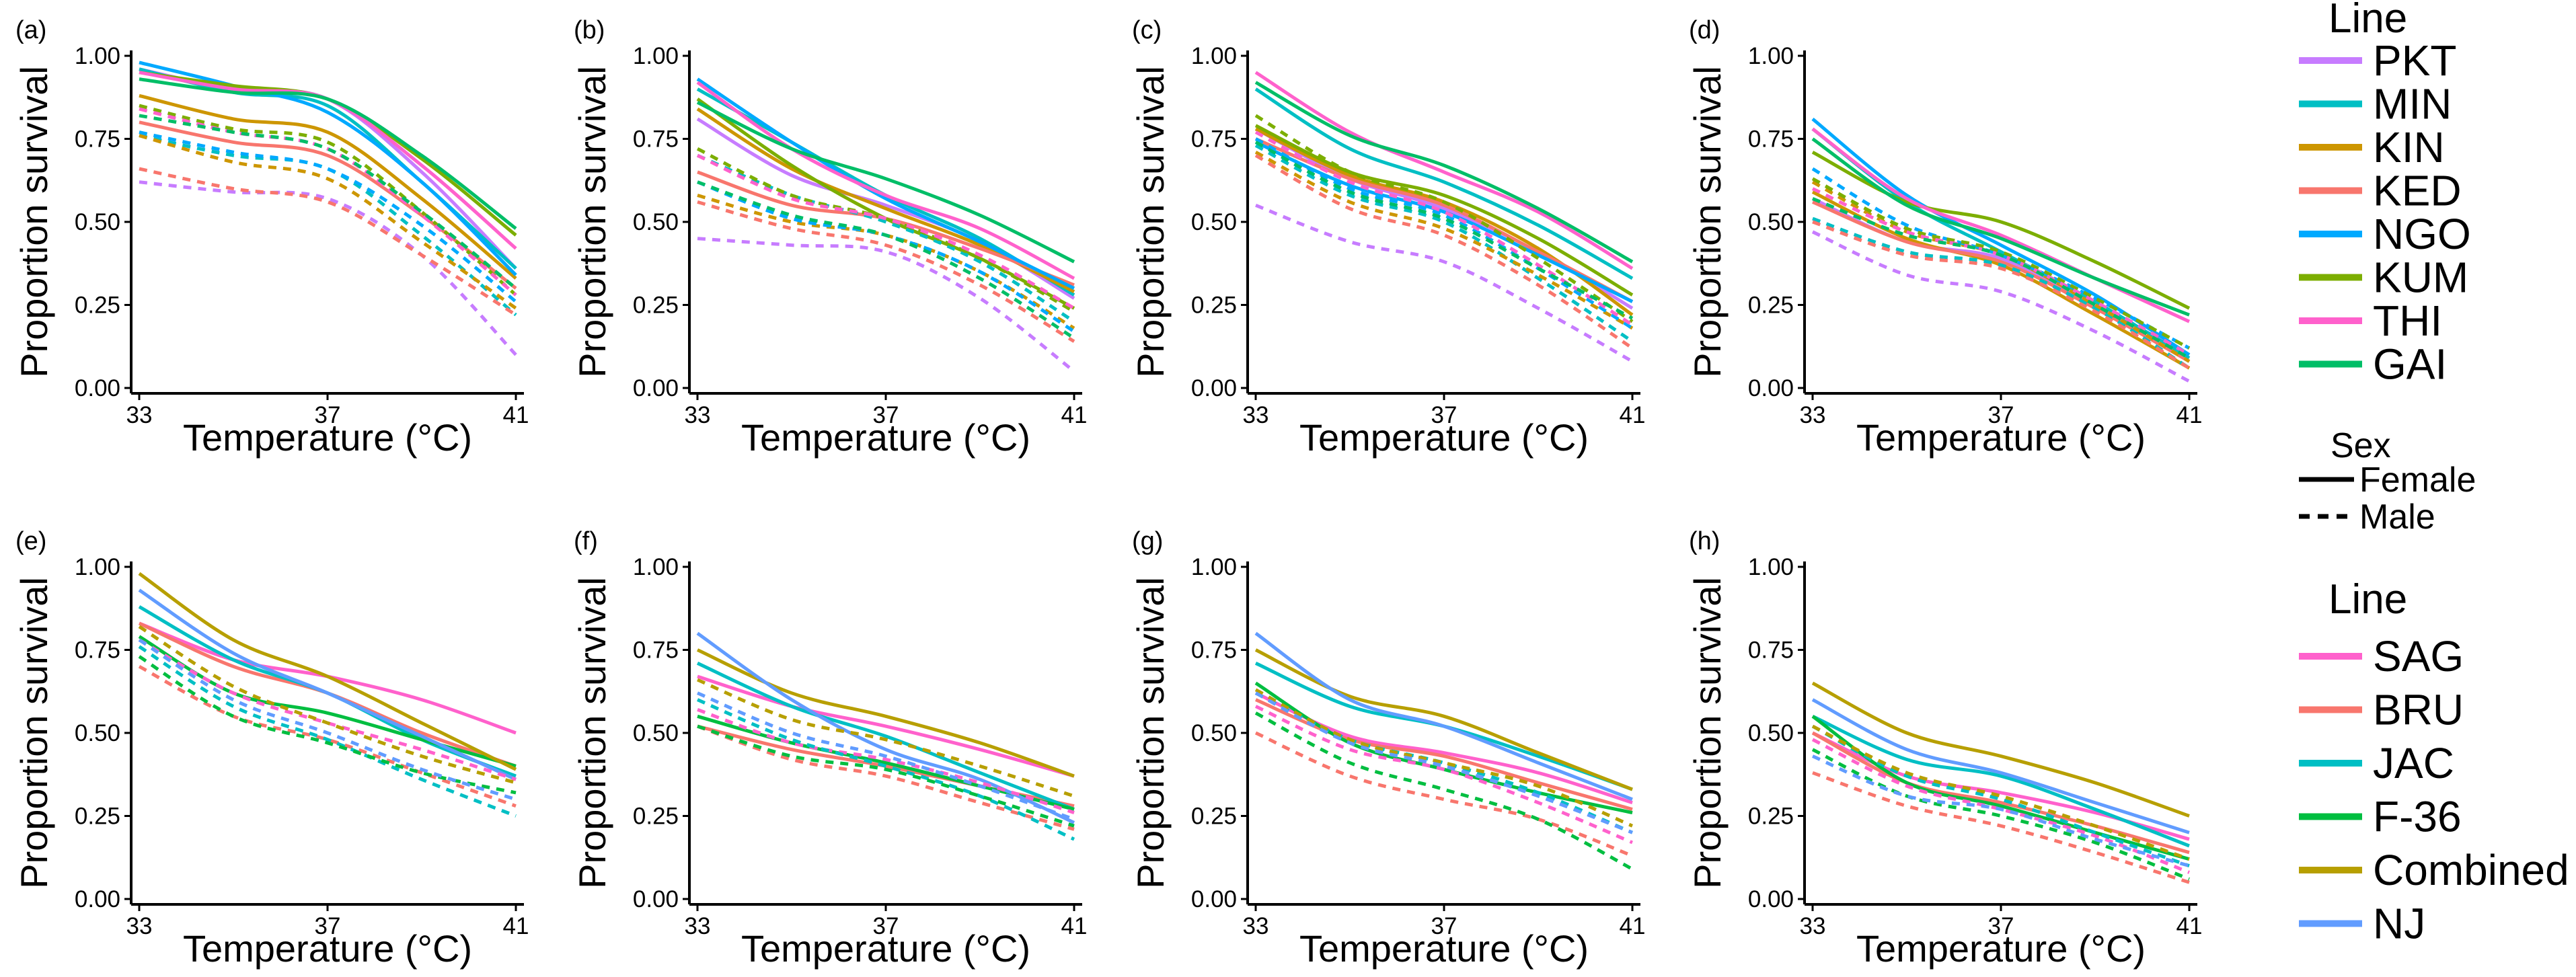  What do you see at coordinates (1444, 755) in the screenshot?
I see `series-line-bru-female` at bounding box center [1444, 755].